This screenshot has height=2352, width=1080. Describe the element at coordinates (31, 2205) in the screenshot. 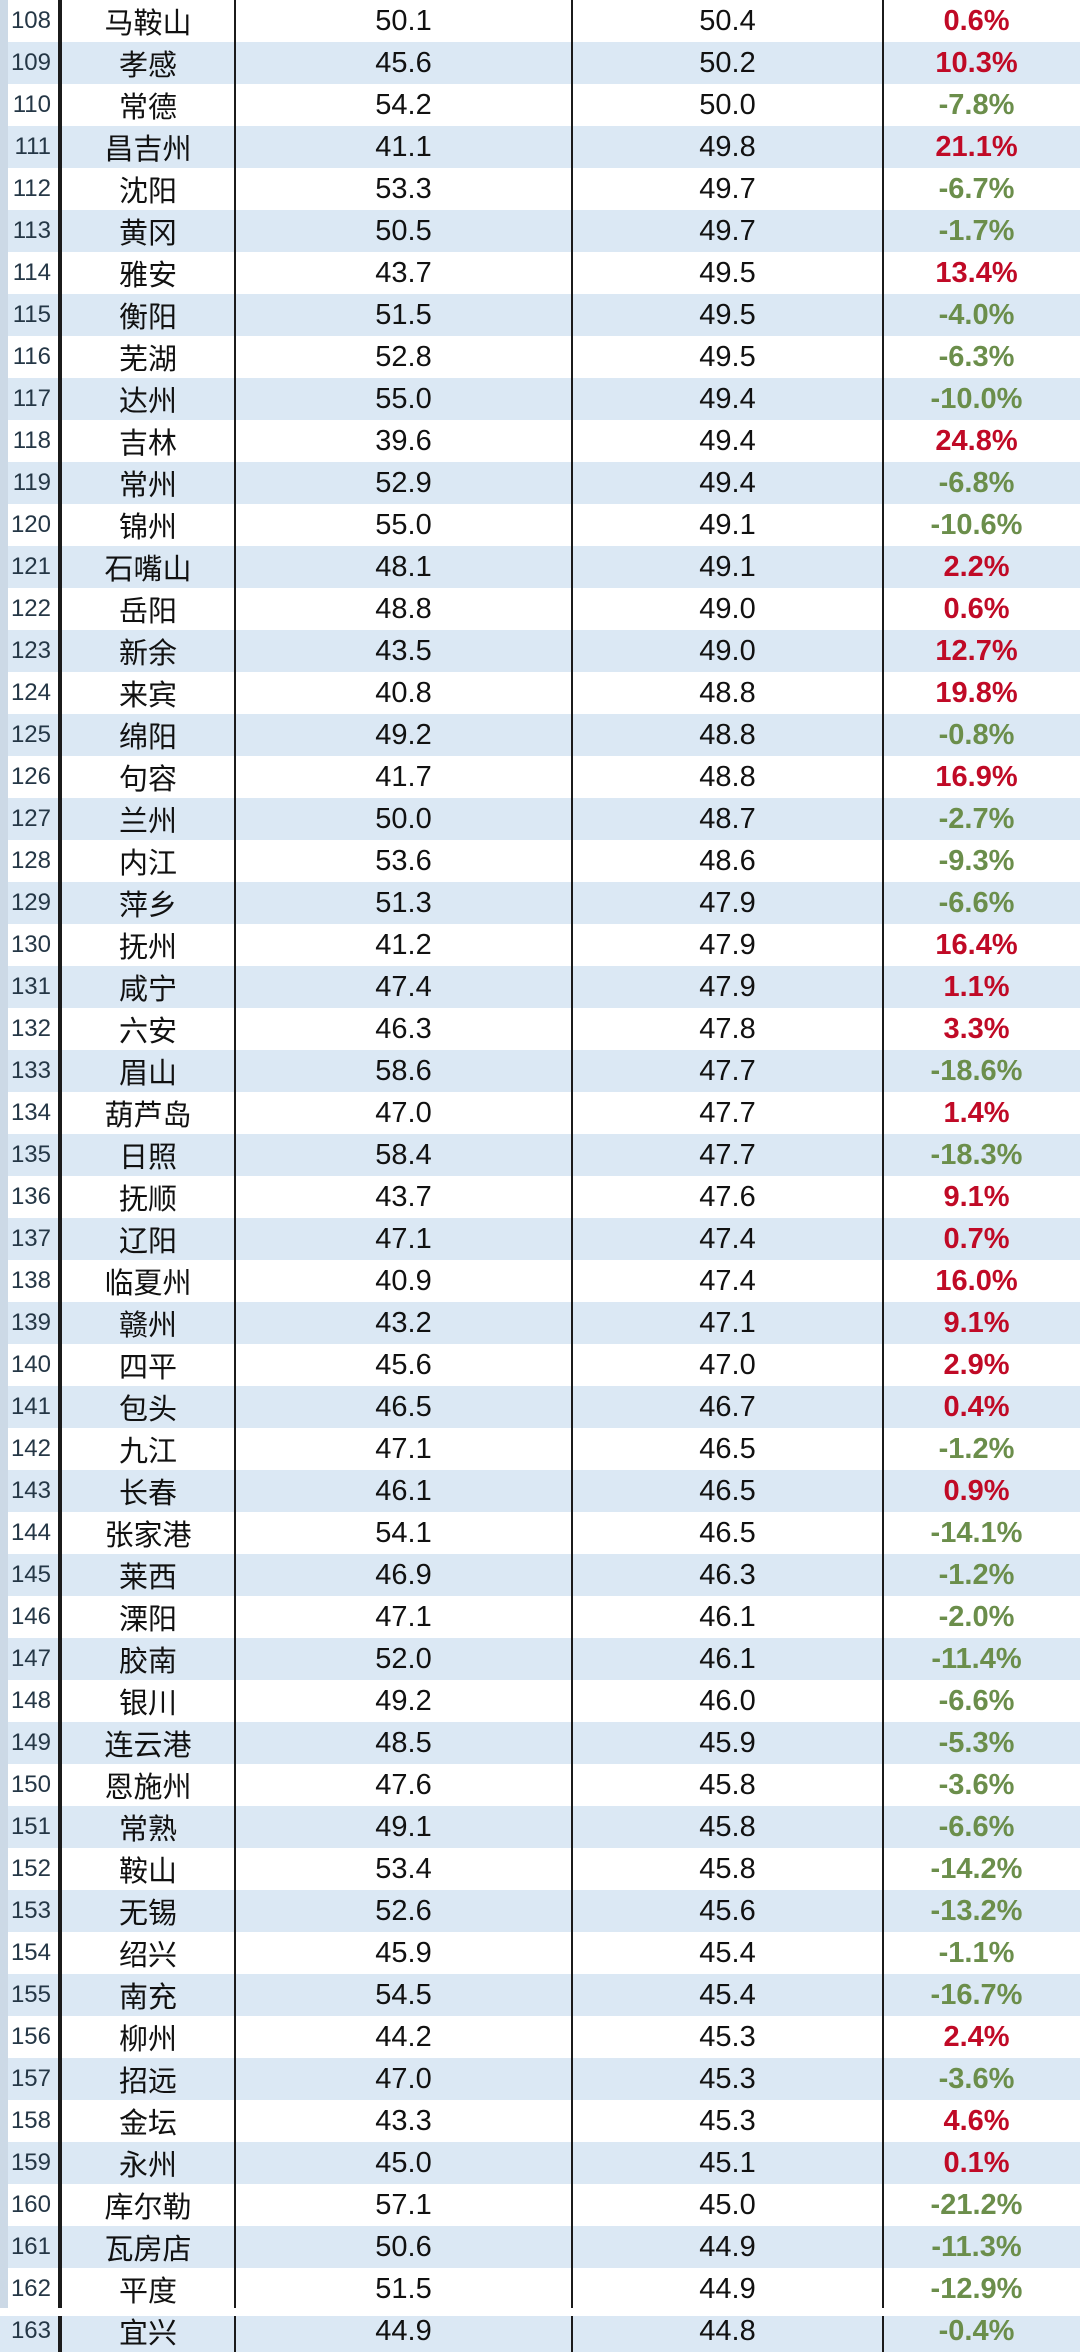

I see `rank-number: 160` at that location.